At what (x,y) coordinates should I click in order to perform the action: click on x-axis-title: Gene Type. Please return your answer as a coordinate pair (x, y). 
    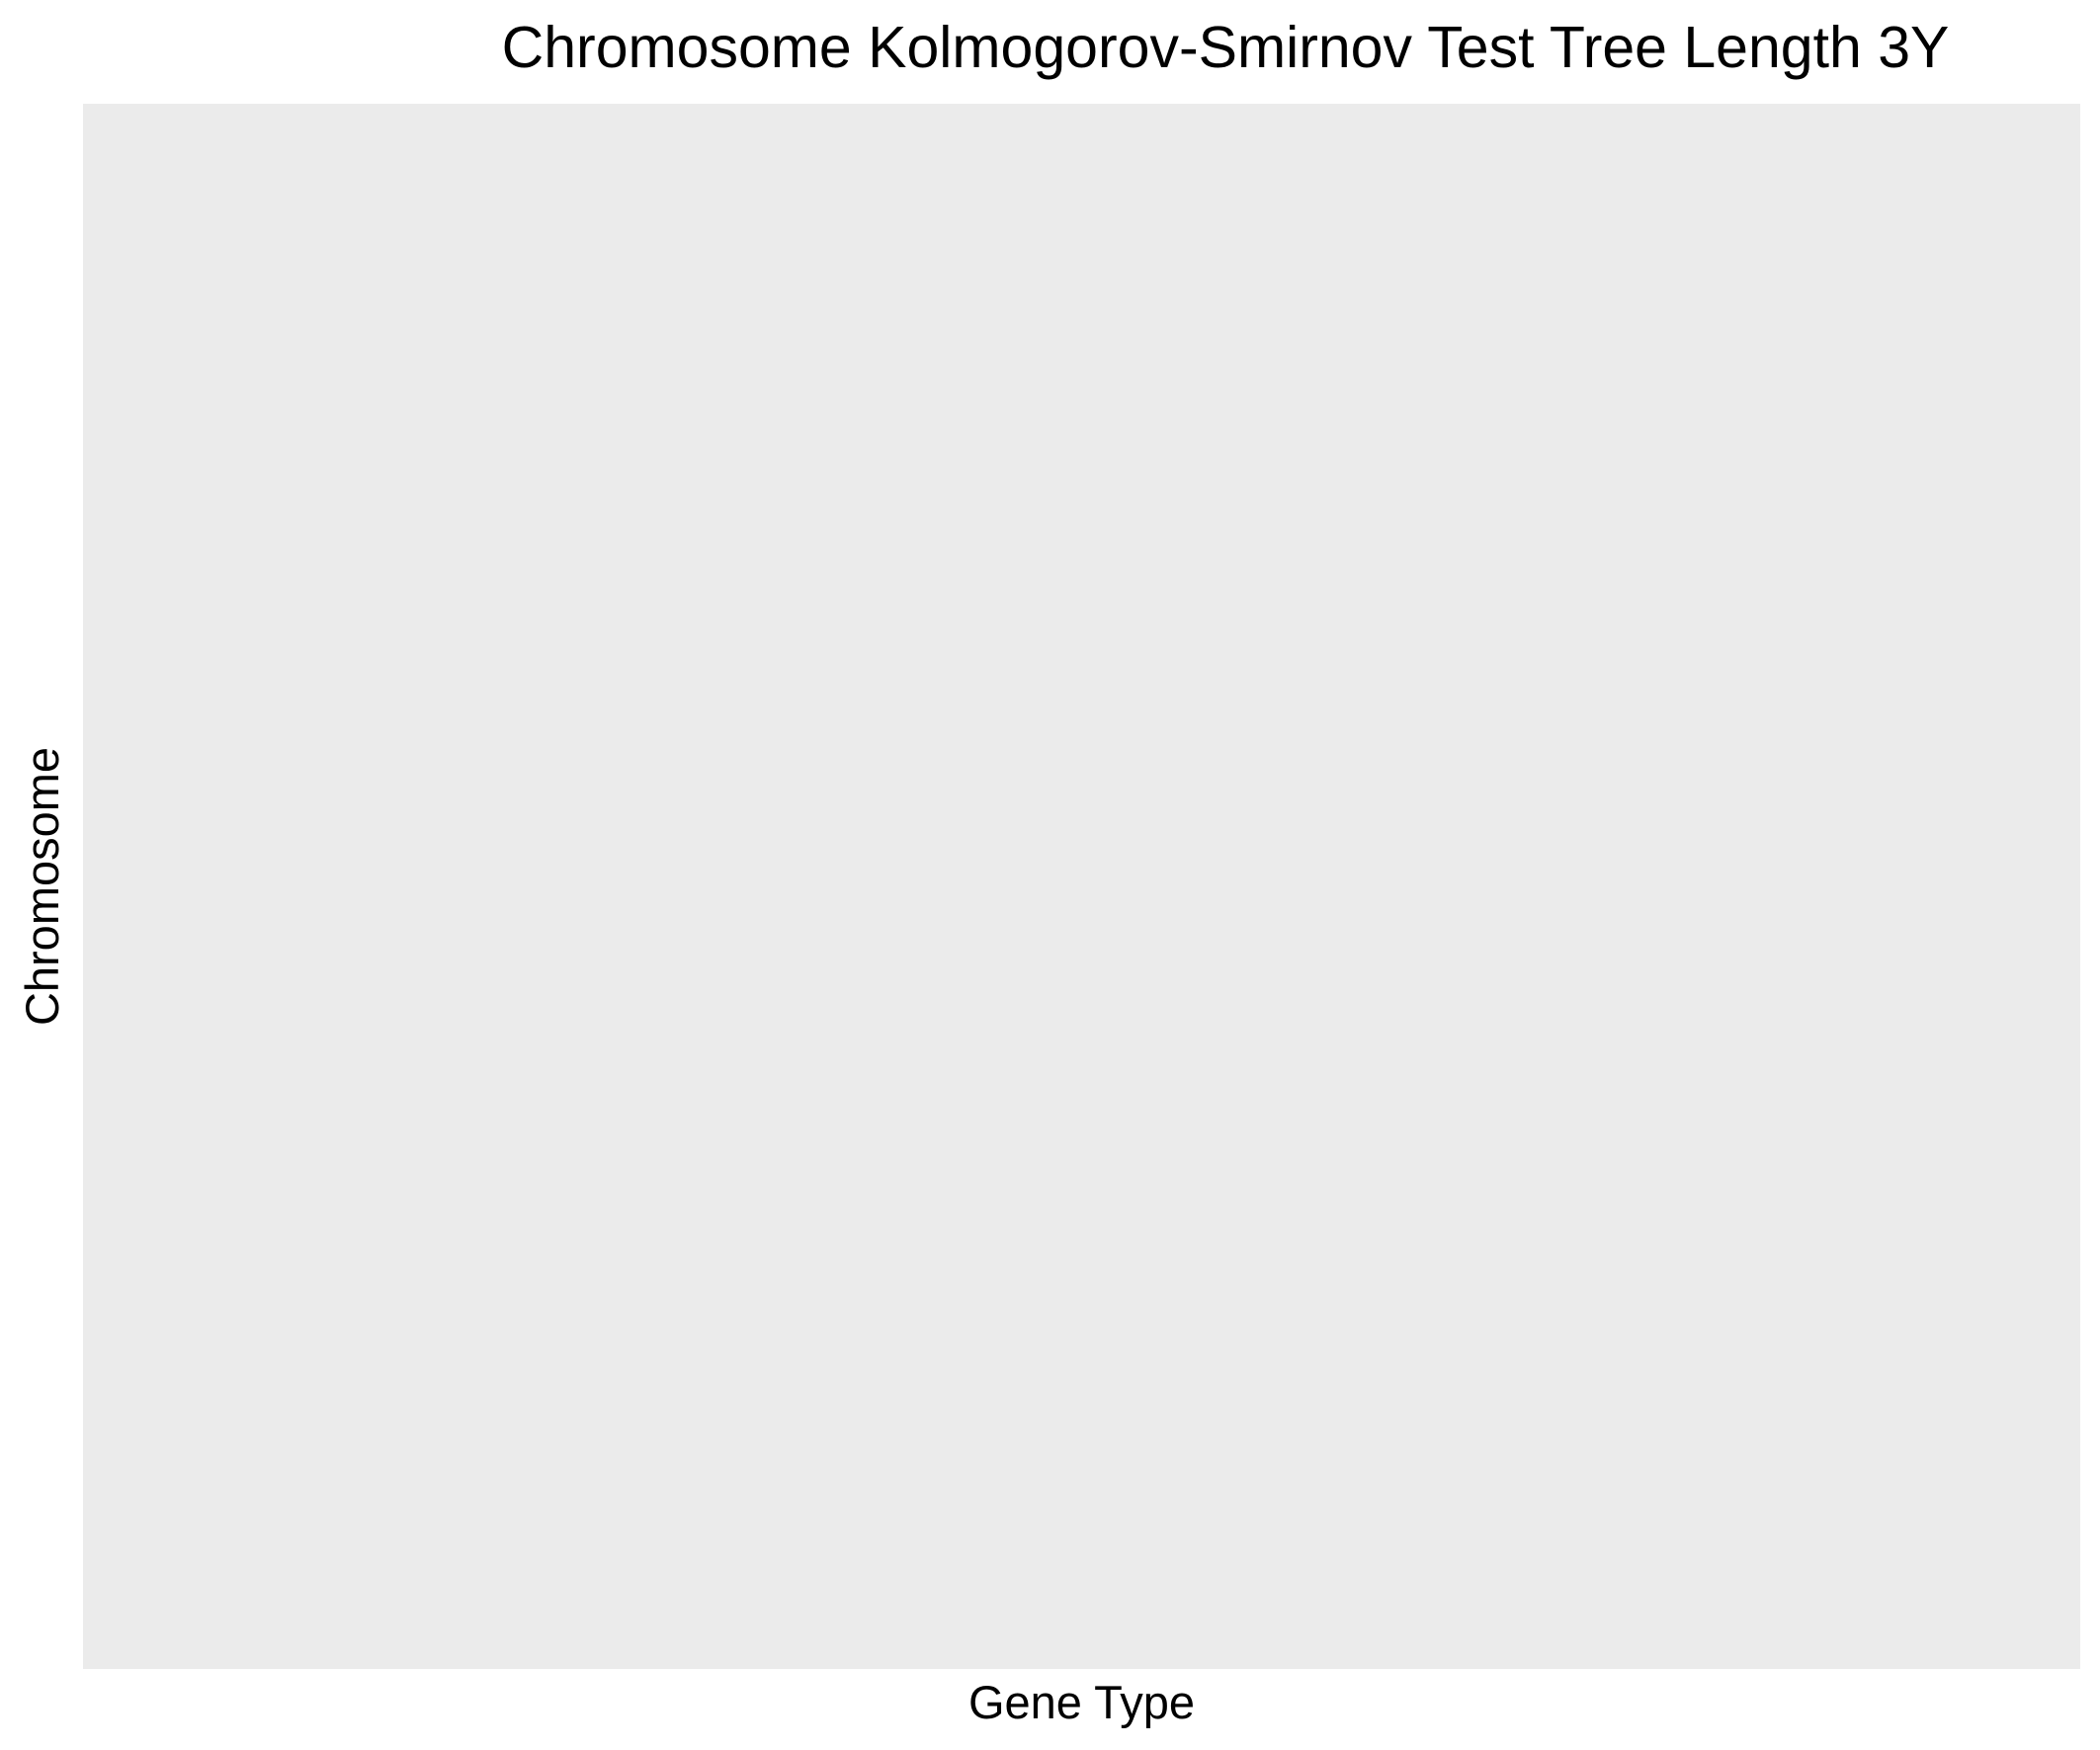
    Looking at the image, I should click on (1081, 1702).